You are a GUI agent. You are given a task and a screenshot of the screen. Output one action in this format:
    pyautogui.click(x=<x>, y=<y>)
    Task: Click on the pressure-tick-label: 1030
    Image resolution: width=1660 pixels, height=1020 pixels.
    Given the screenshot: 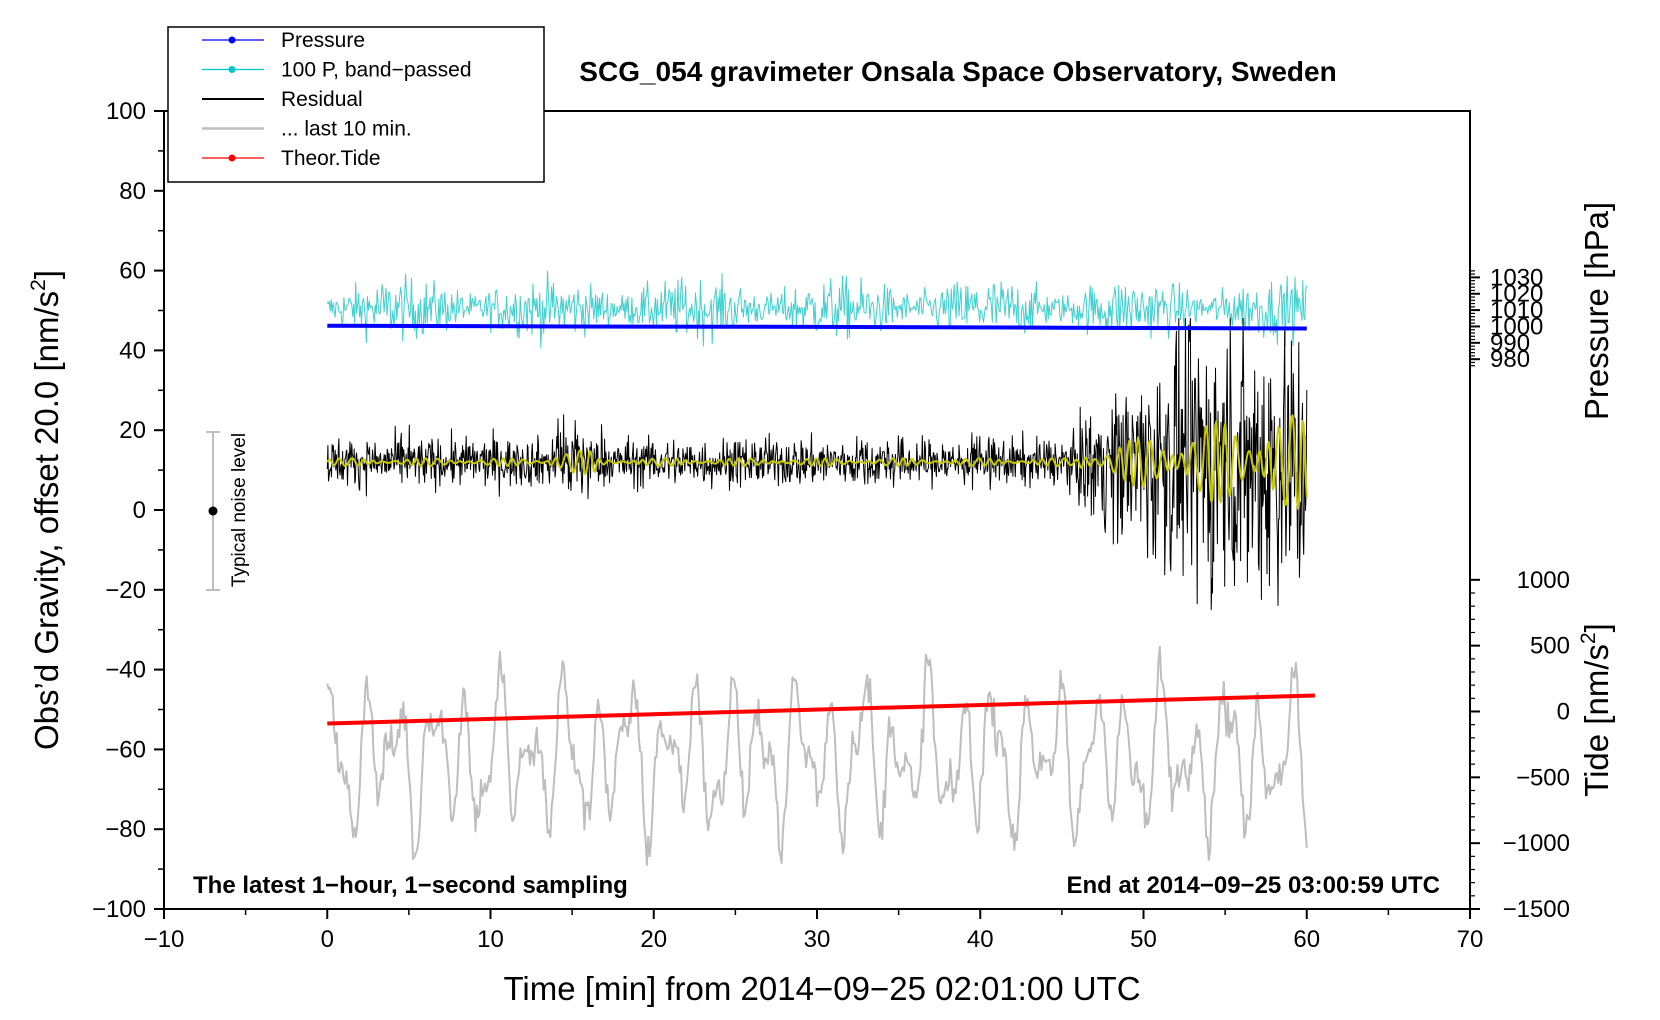 What is the action you would take?
    pyautogui.click(x=1516, y=277)
    